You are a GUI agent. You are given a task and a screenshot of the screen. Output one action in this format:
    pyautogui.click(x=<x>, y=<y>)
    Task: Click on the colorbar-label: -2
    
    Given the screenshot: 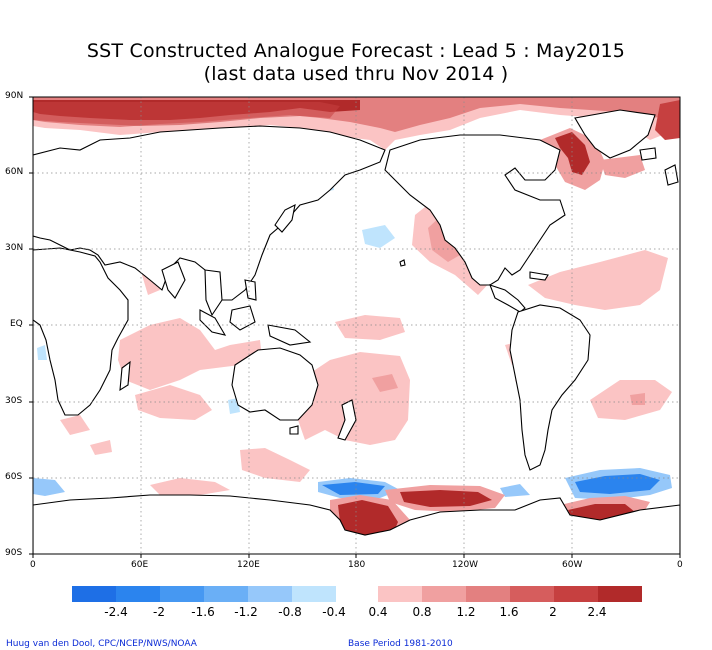 What is the action you would take?
    pyautogui.click(x=159, y=612)
    